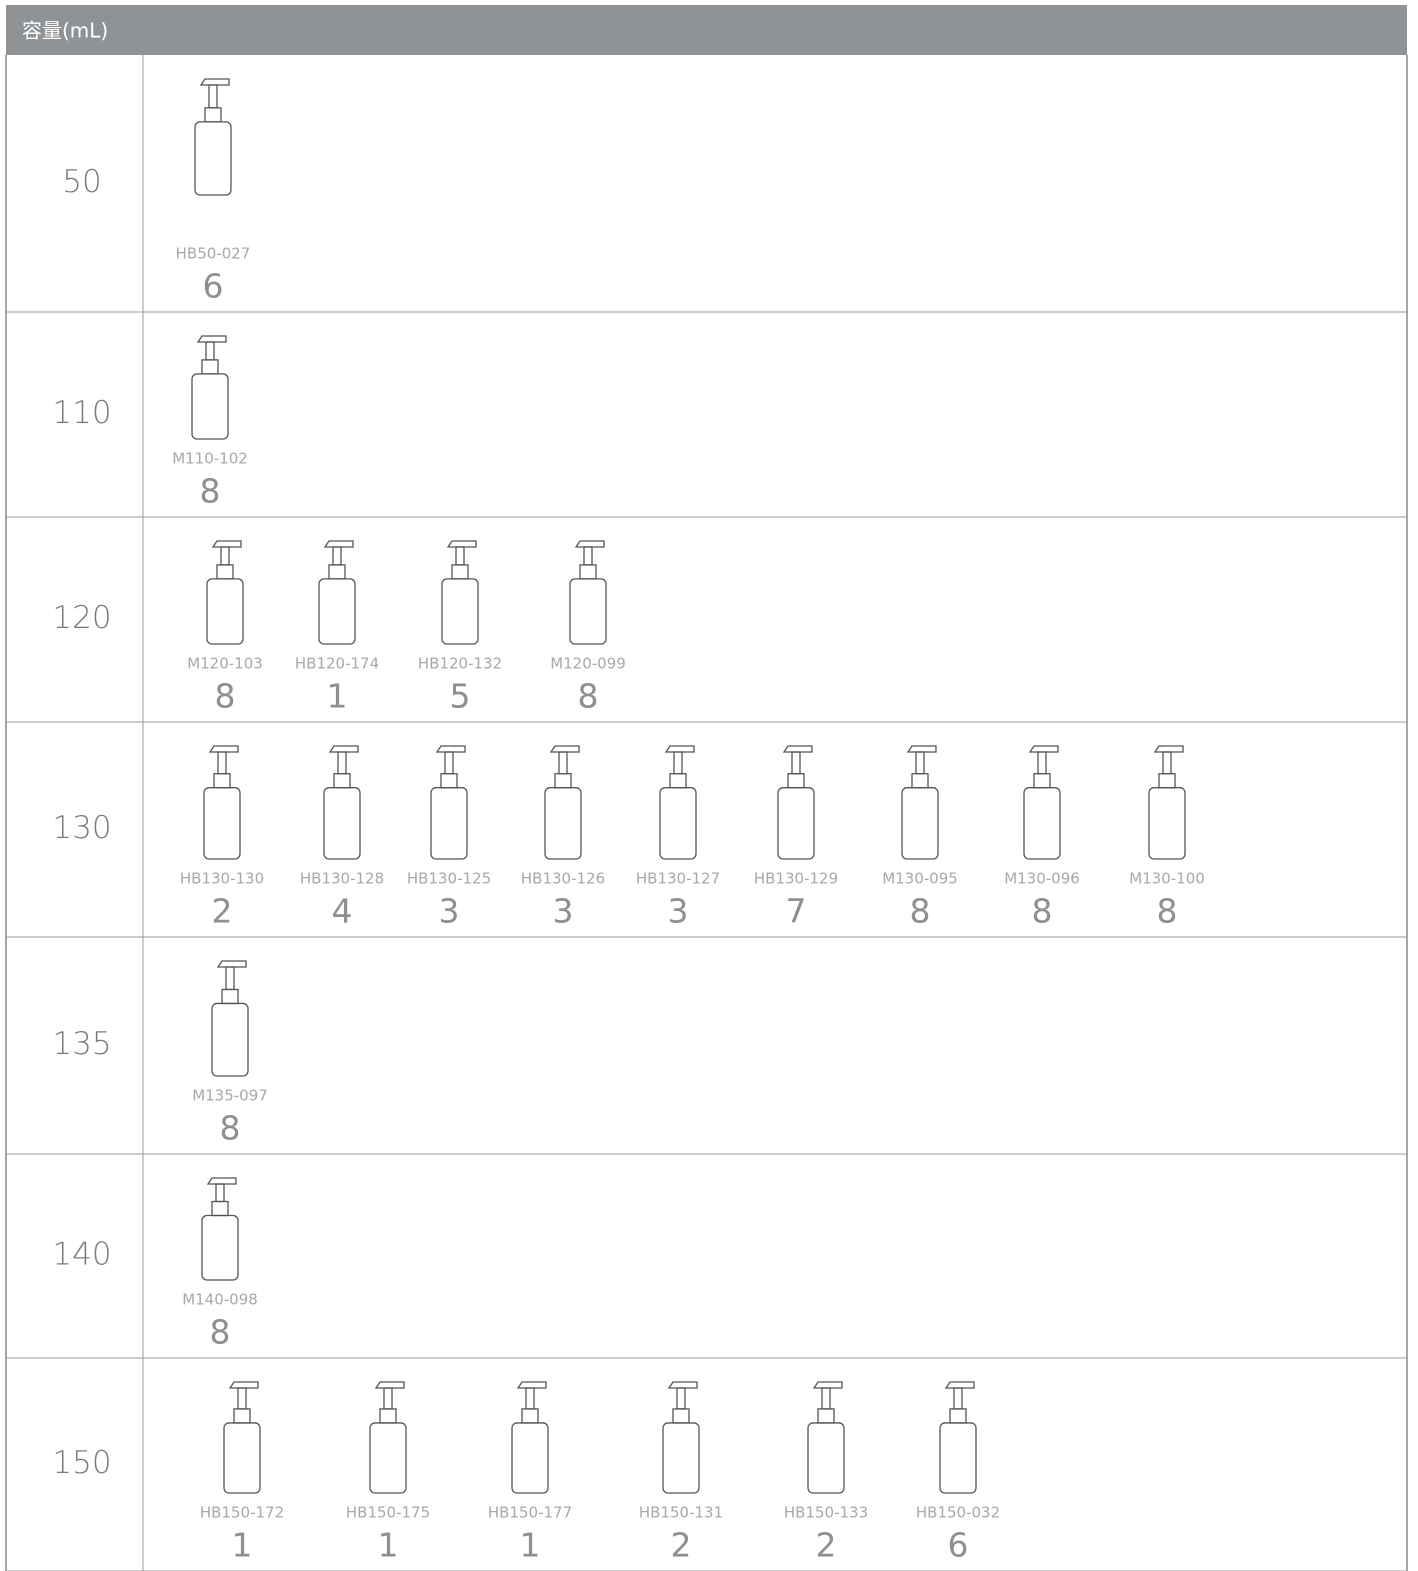 Image resolution: width=1418 pixels, height=1571 pixels. Describe the element at coordinates (213, 254) in the screenshot. I see `item-code: HB50-027` at that location.